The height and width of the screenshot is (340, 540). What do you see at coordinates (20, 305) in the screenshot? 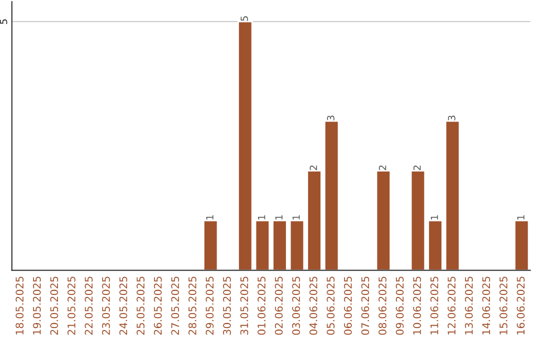
I see `x-tick-label: 18.05.2025` at bounding box center [20, 305].